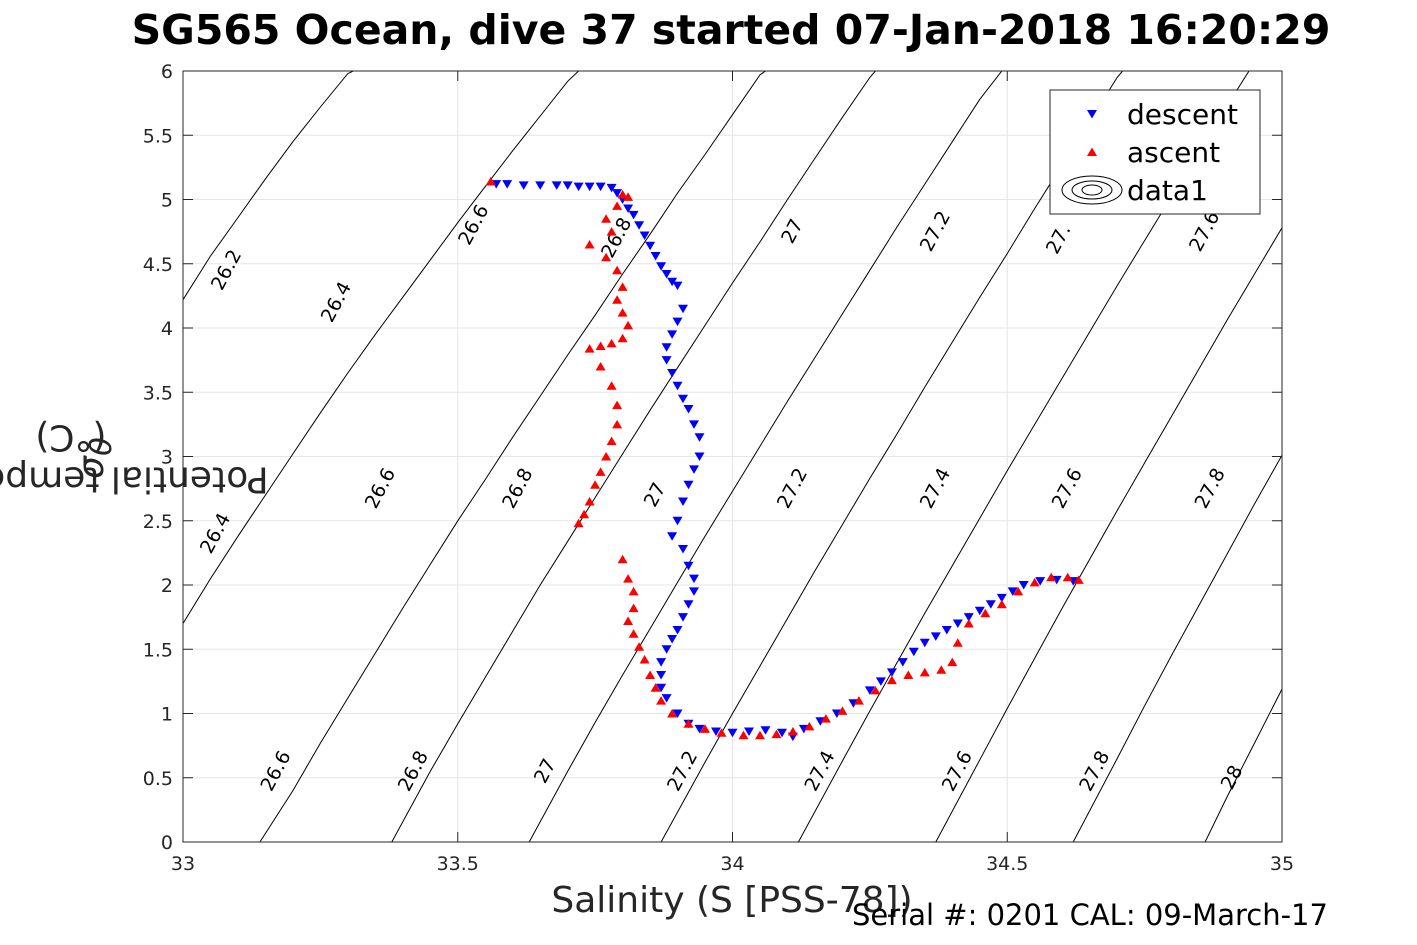  Describe the element at coordinates (167, 458) in the screenshot. I see `y-tick-label: 3` at that location.